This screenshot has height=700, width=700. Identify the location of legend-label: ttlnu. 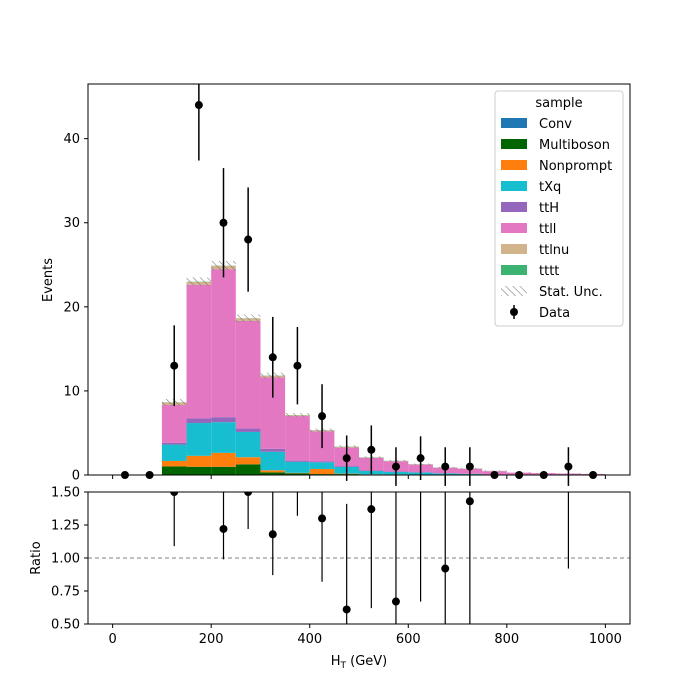
(554, 250).